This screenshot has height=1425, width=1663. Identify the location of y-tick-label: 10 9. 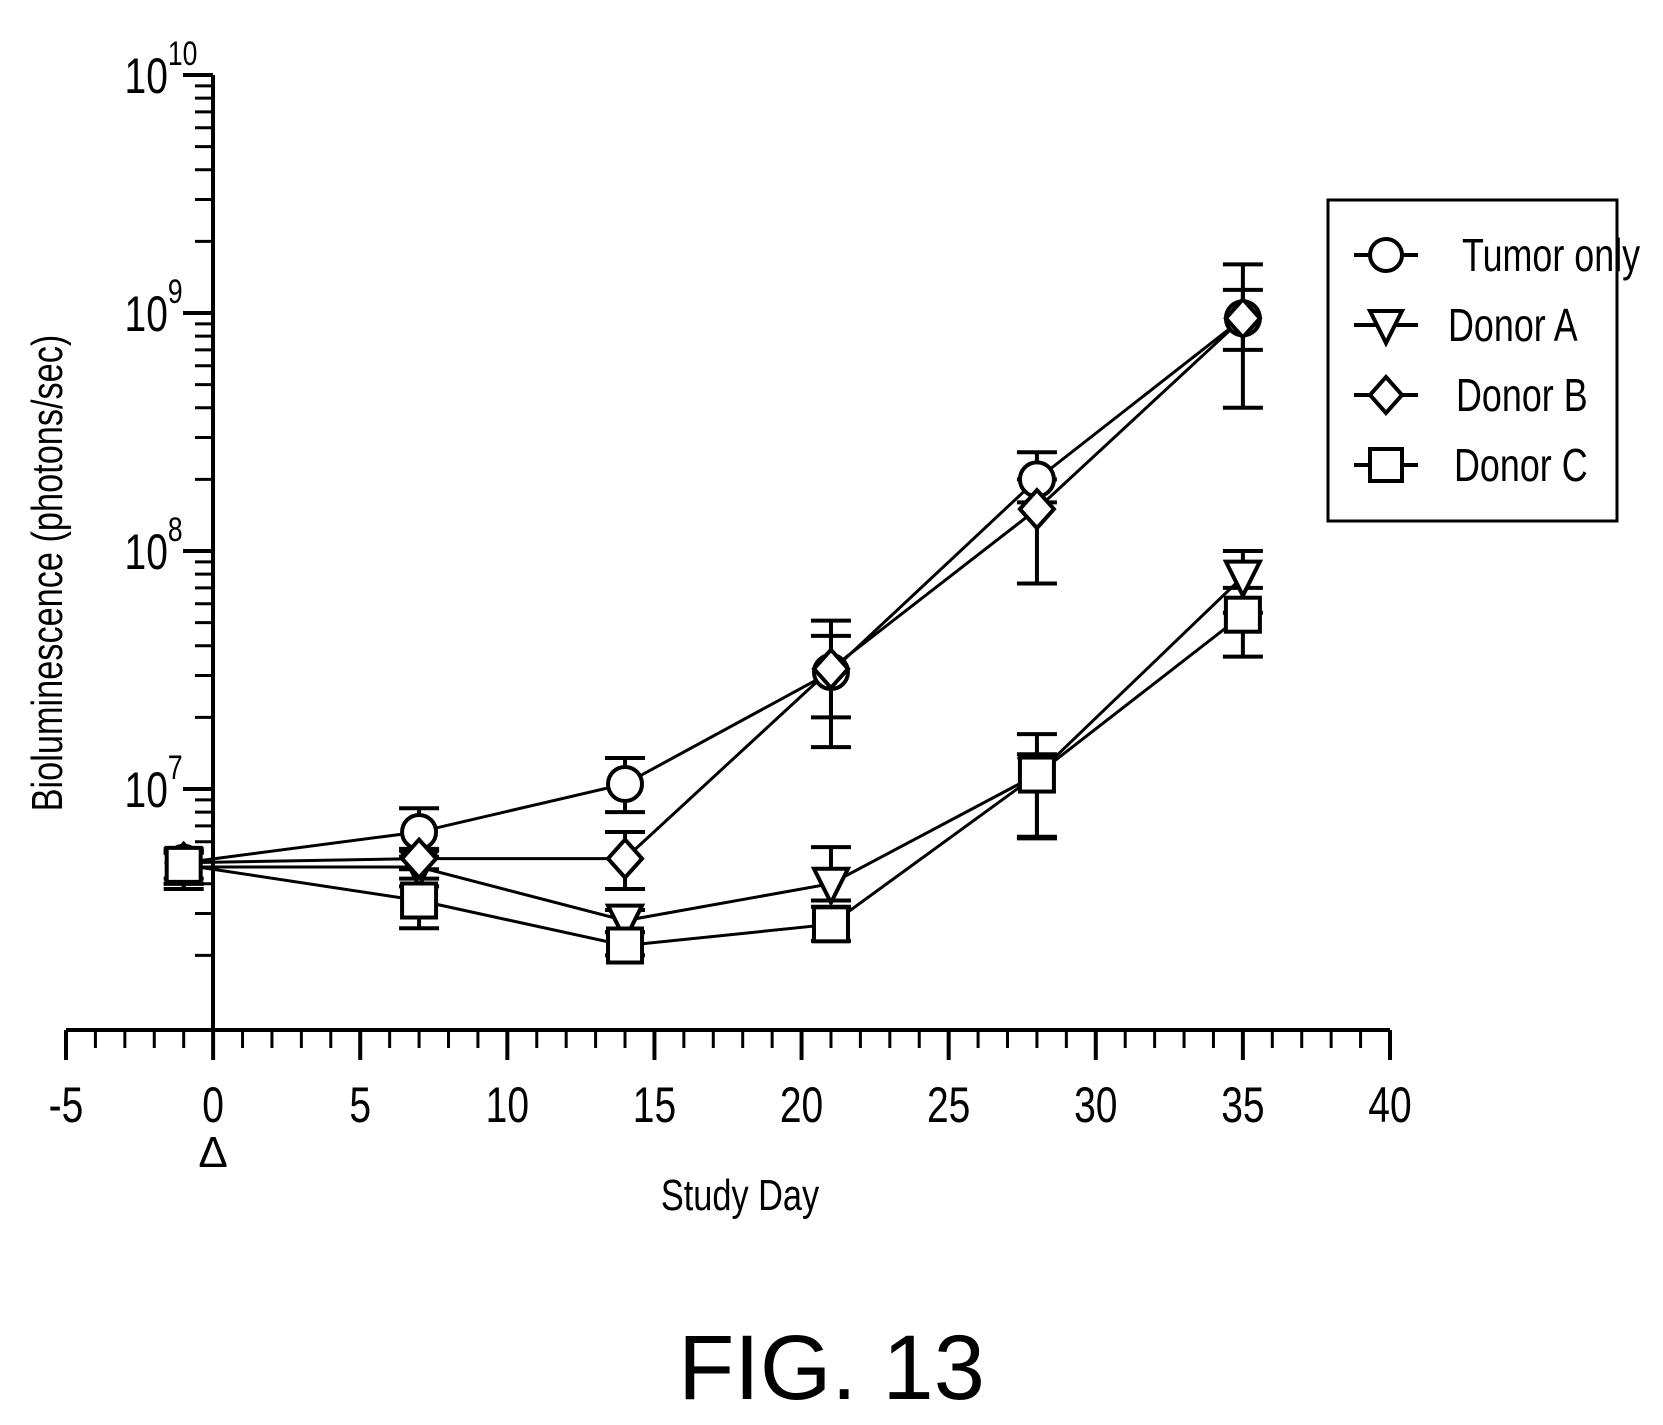
(153, 307).